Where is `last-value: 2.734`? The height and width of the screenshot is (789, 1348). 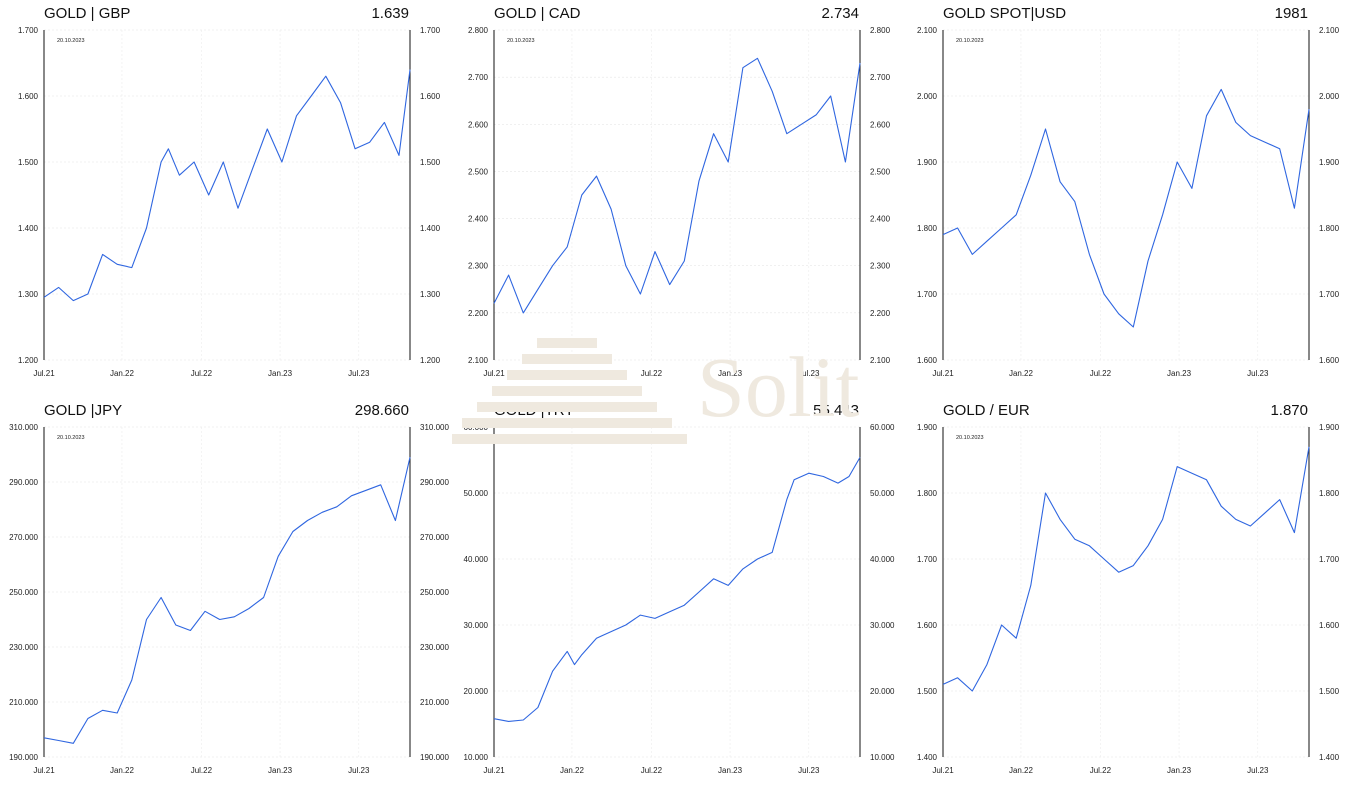 last-value: 2.734 is located at coordinates (840, 13).